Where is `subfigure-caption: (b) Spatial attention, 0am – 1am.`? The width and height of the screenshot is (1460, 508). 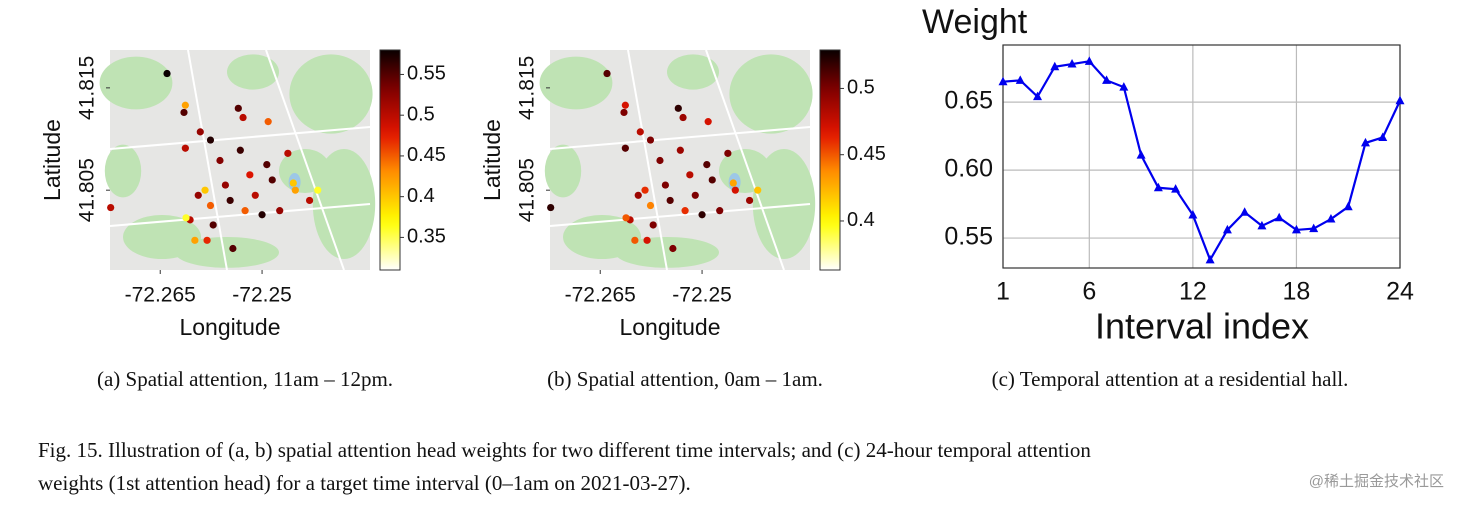
subfigure-caption: (b) Spatial attention, 0am – 1am. is located at coordinates (685, 379).